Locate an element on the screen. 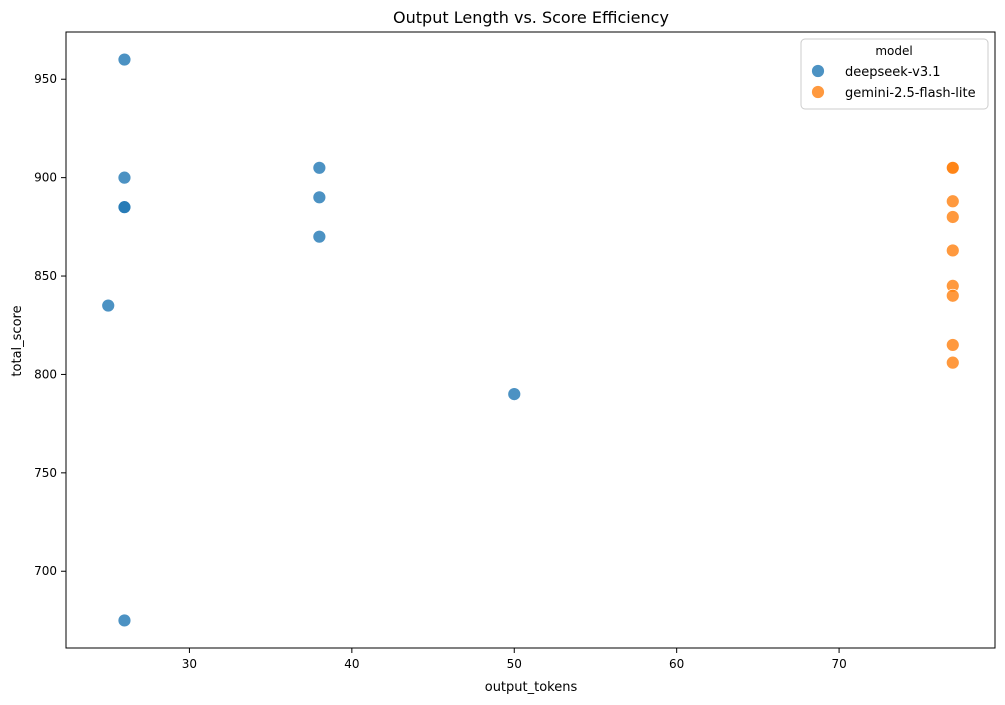 This screenshot has width=1005, height=705. y-tick-label: 750 is located at coordinates (45, 473).